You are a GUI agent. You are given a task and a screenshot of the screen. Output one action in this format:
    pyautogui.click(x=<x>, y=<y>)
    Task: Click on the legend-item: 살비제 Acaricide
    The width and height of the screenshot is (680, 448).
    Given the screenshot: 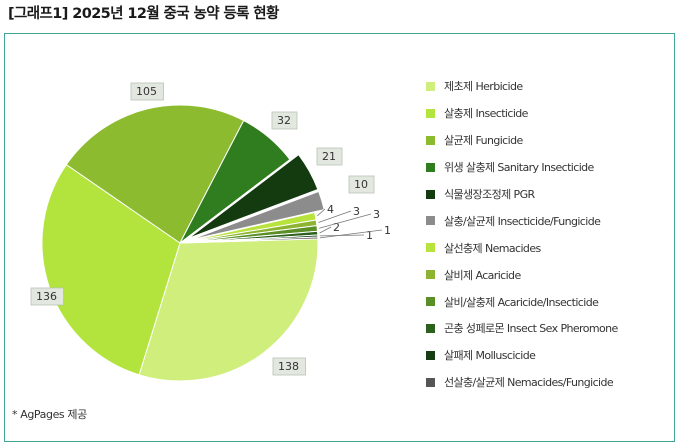 What is the action you would take?
    pyautogui.click(x=551, y=274)
    